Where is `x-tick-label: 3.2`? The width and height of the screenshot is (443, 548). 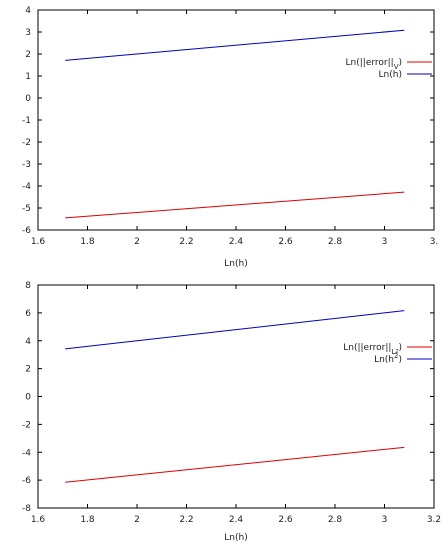
x-tick-label: 3.2 is located at coordinates (434, 520).